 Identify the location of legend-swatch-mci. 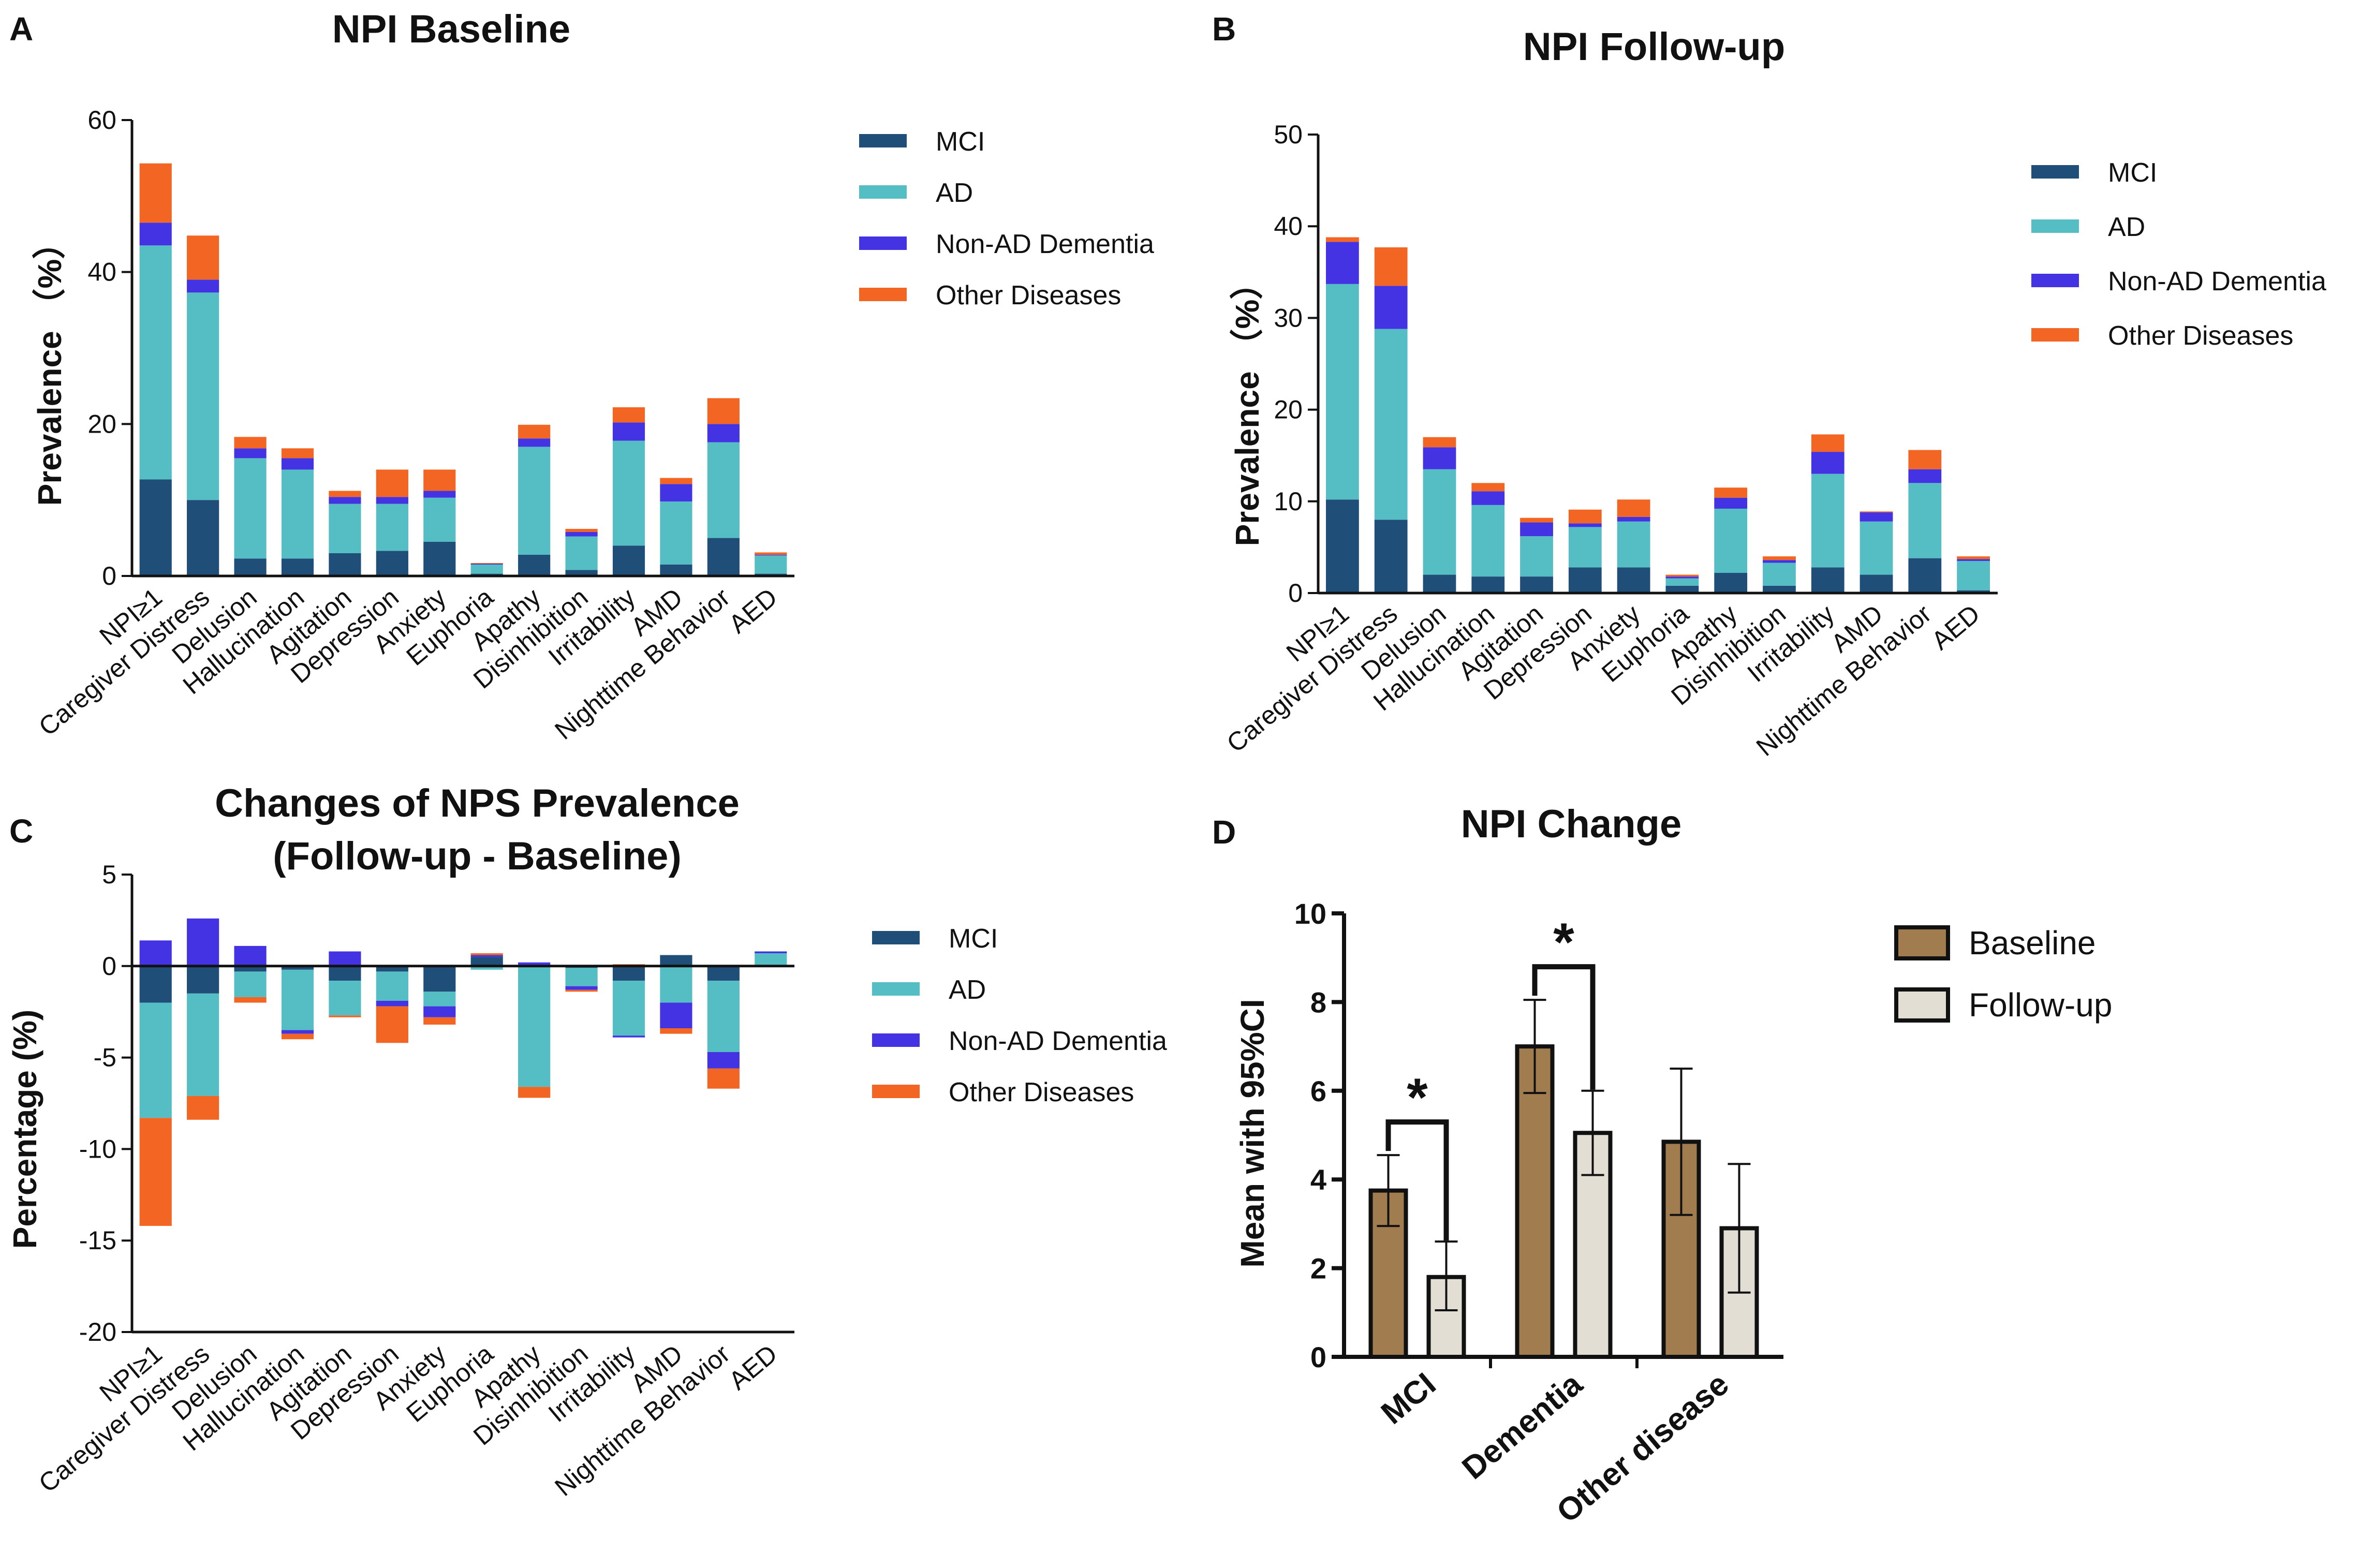
(896, 937).